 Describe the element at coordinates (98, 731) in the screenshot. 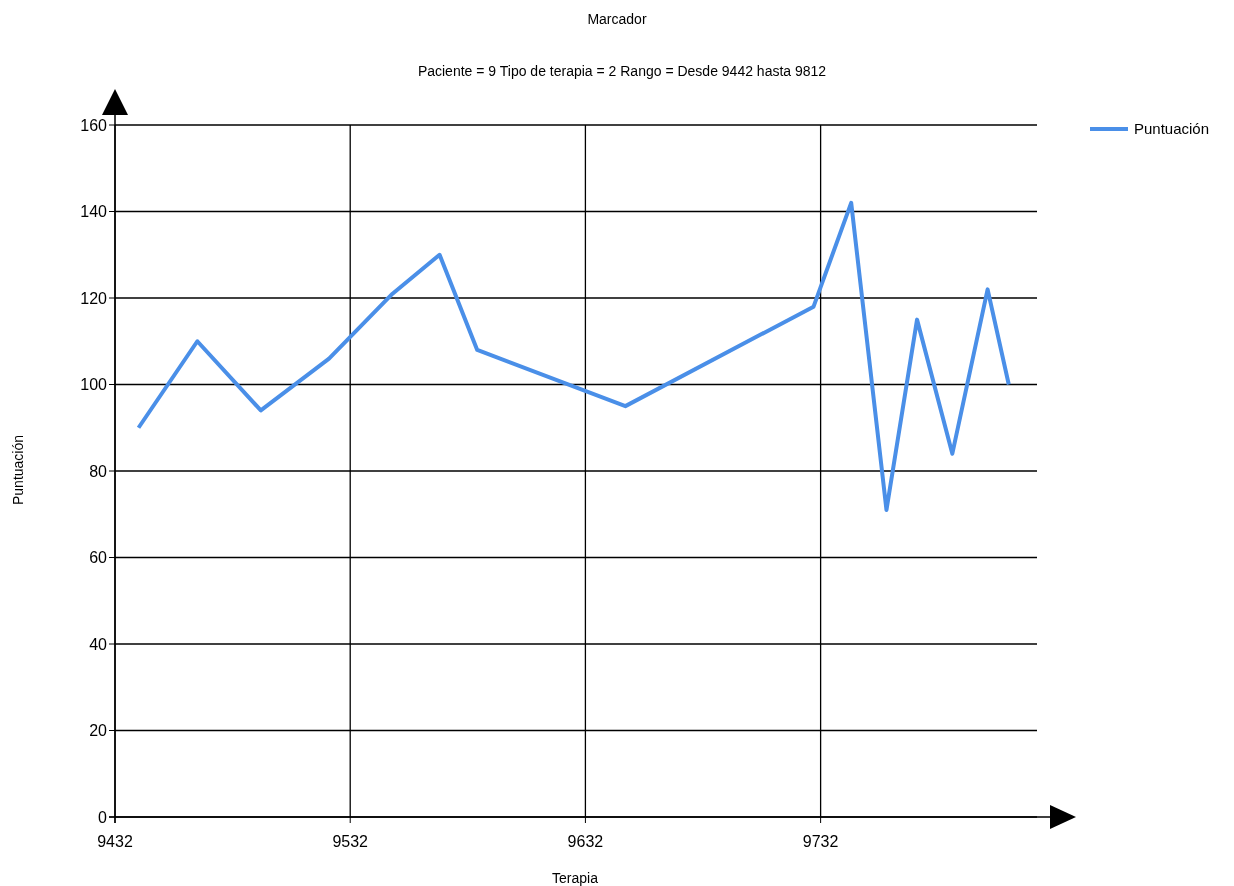

I see `y-tick-label: 20` at that location.